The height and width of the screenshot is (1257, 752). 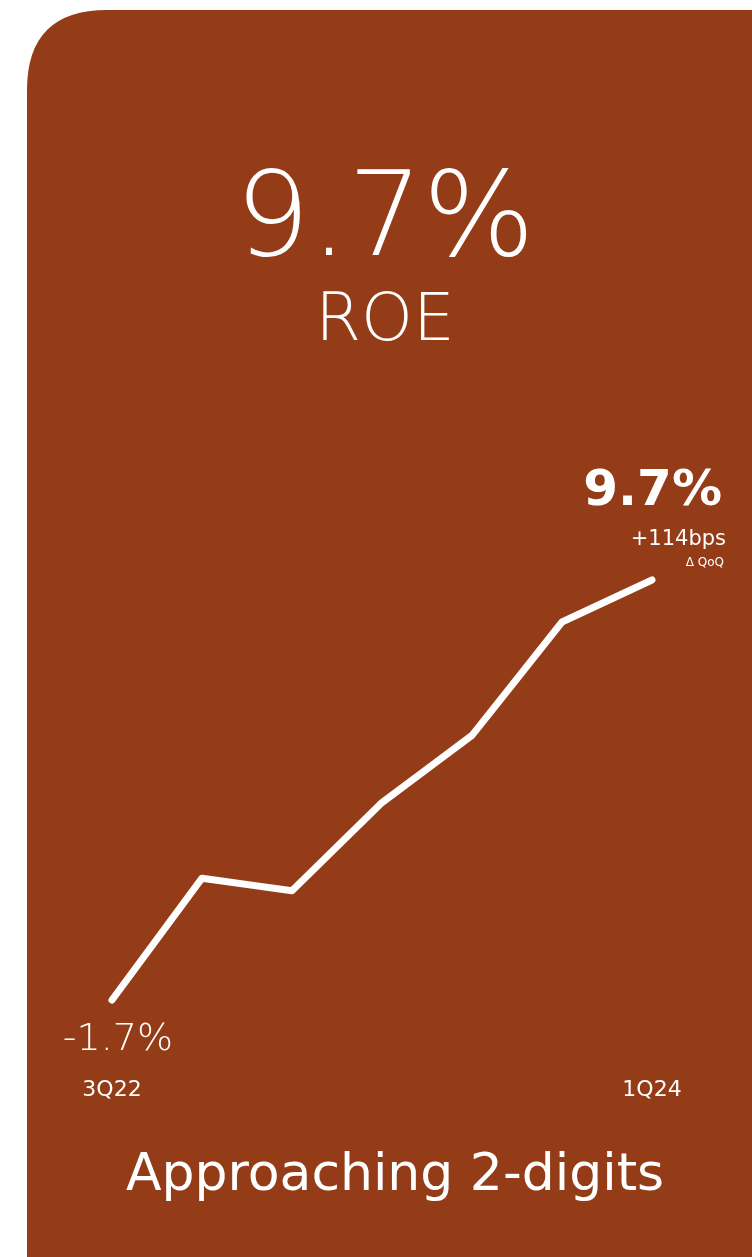 I want to click on text: 9.7%, so click(x=652, y=488).